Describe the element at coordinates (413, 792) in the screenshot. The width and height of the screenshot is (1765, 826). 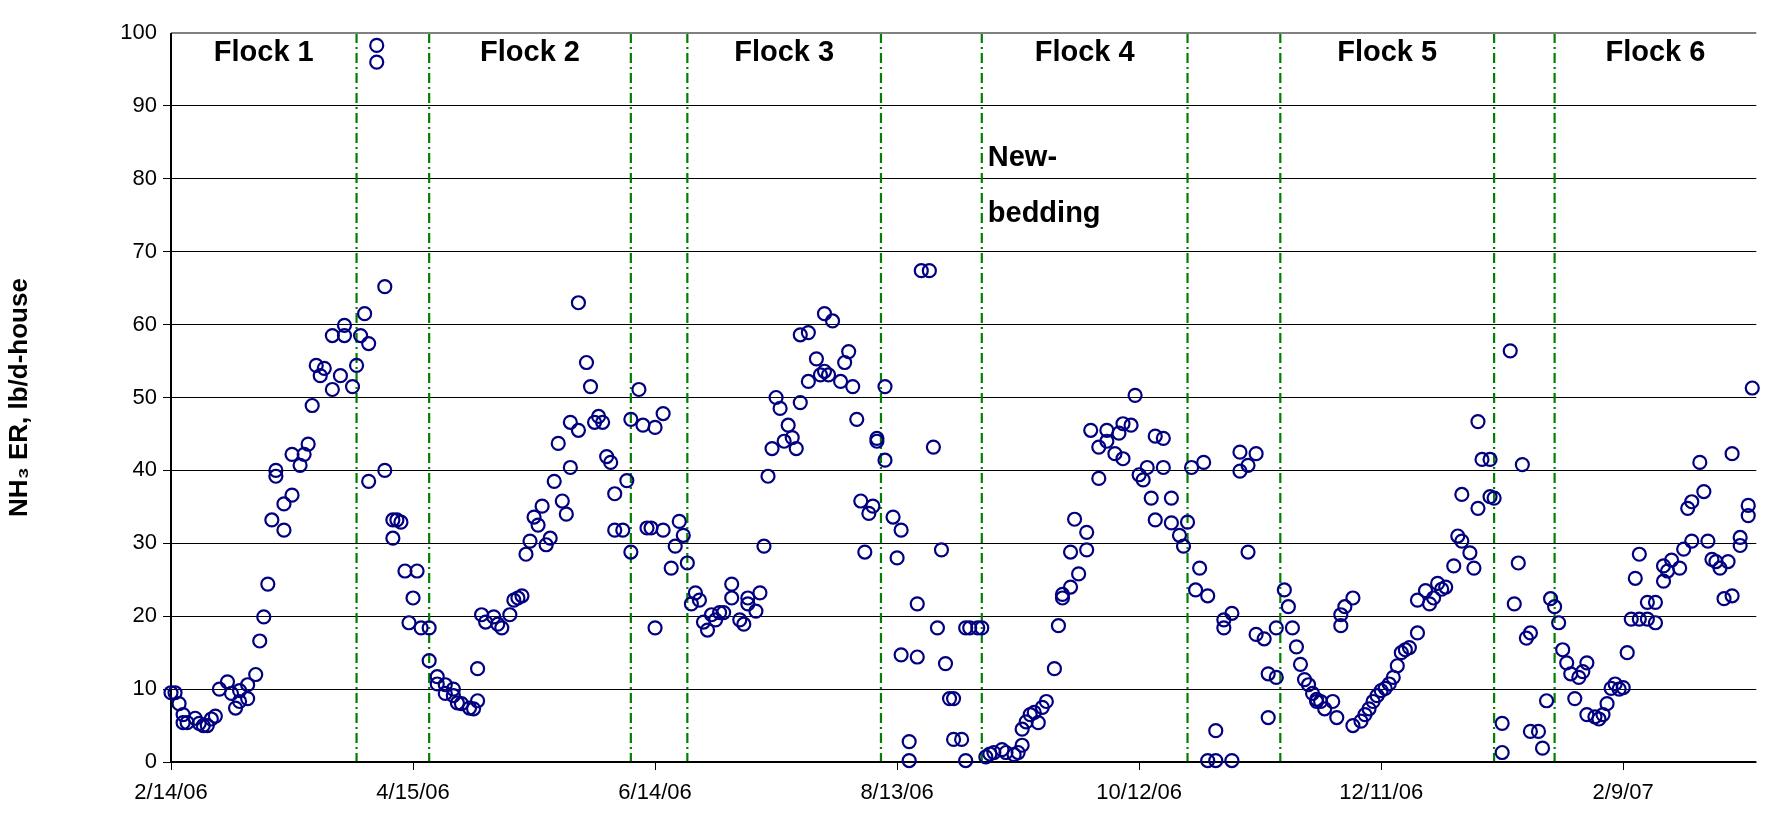
I see `x-tick-label: 4/15/06` at that location.